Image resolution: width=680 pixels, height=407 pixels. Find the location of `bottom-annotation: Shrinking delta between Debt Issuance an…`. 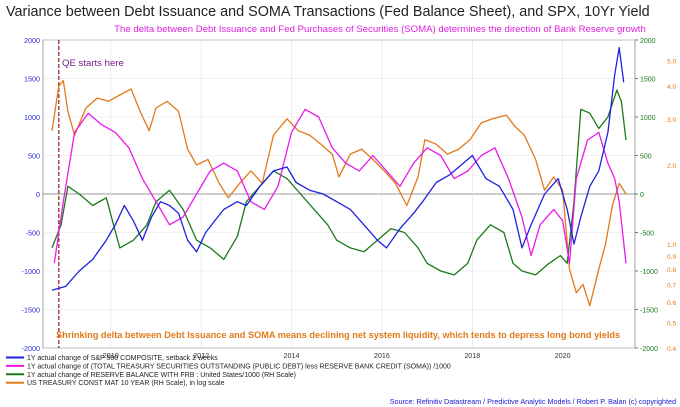

bottom-annotation: Shrinking delta between Debt Issuance an… is located at coordinates (338, 335).